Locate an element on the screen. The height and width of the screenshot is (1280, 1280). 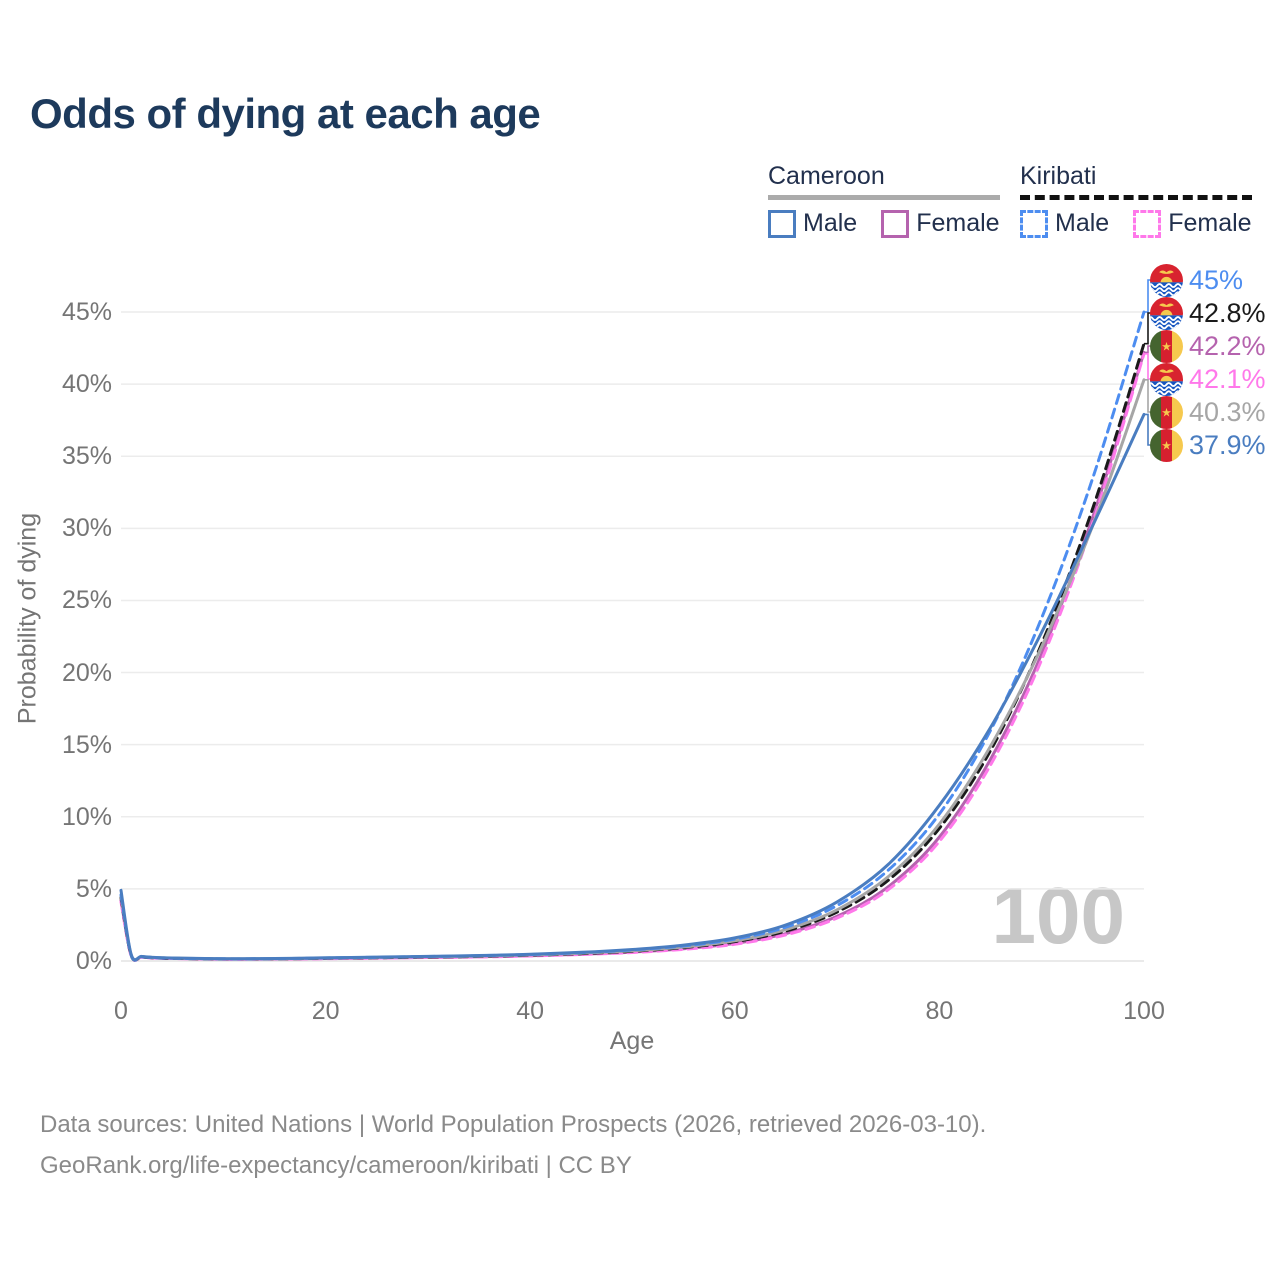
legend-item-cameroon-female: Female is located at coordinates (940, 223).